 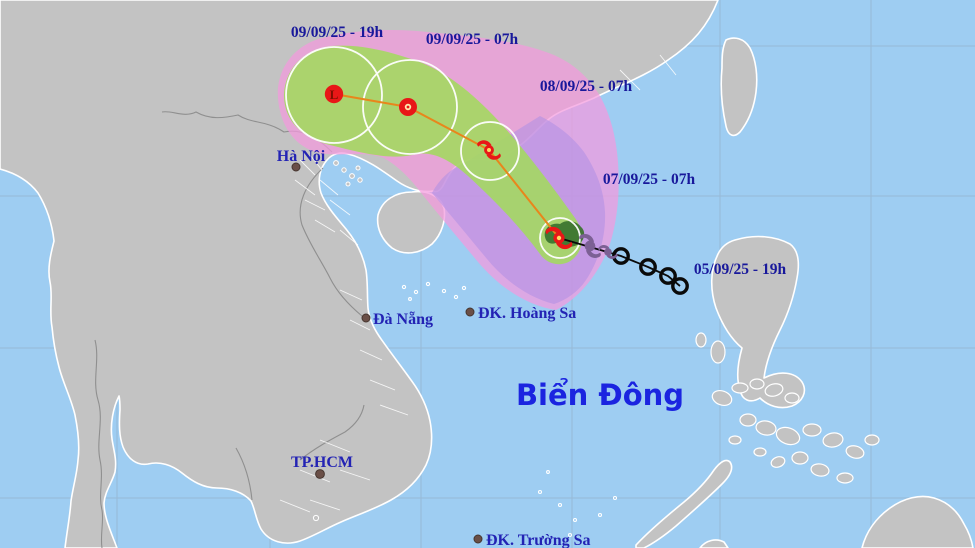 I want to click on philippine-islands, so click(x=787, y=408).